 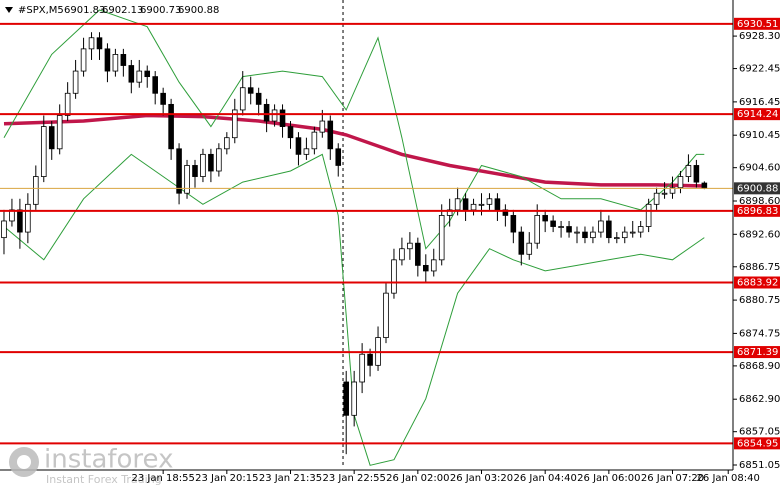 I want to click on watermark-brand: instaforex, so click(x=108, y=460).